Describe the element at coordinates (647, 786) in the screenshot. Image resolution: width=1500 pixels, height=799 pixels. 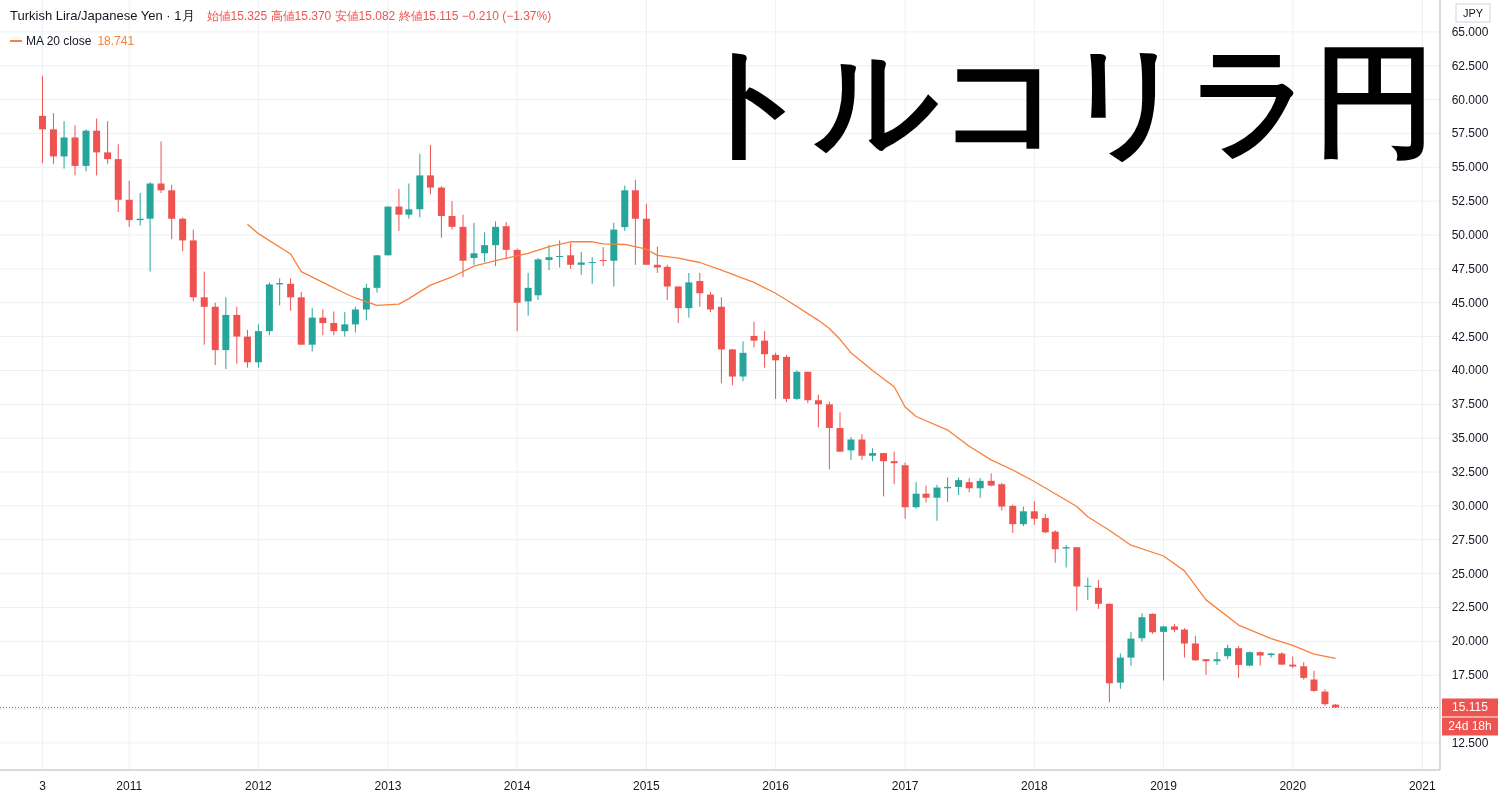
I see `x-tick-label: 2015` at that location.